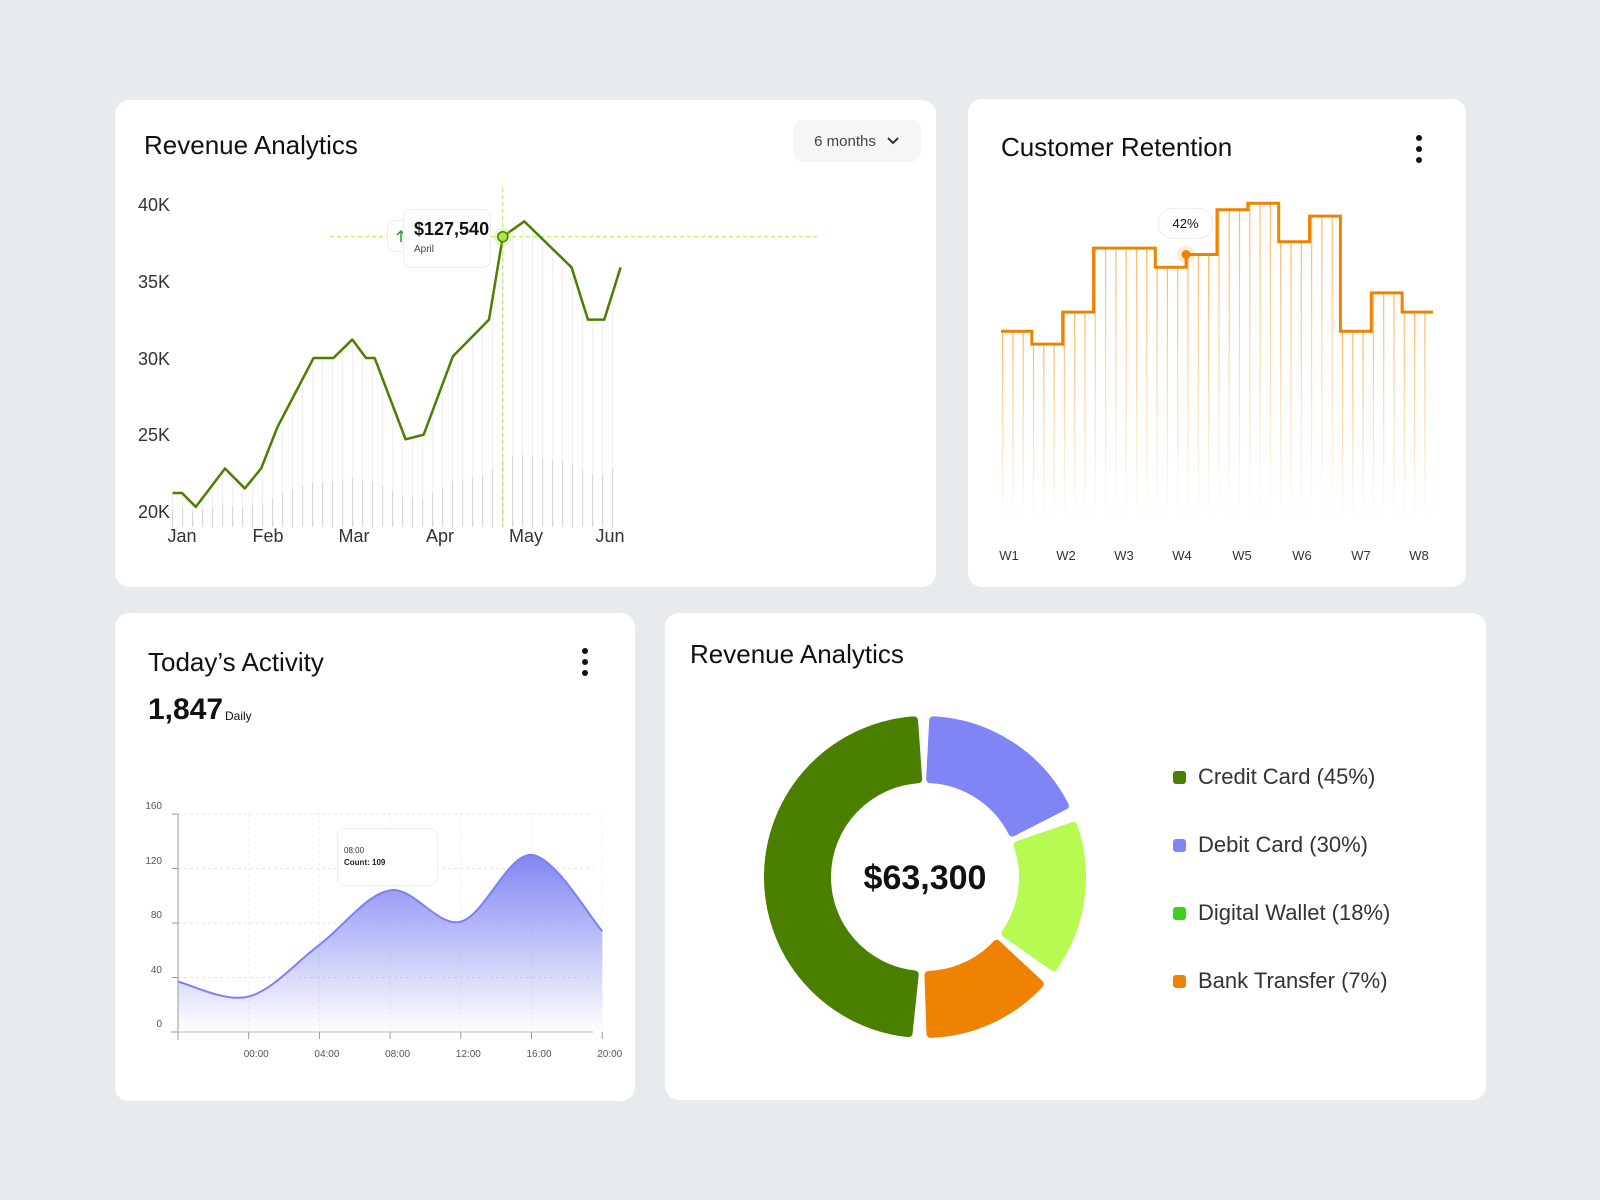  Describe the element at coordinates (354, 536) in the screenshot. I see `x-tick-label: Mar` at that location.